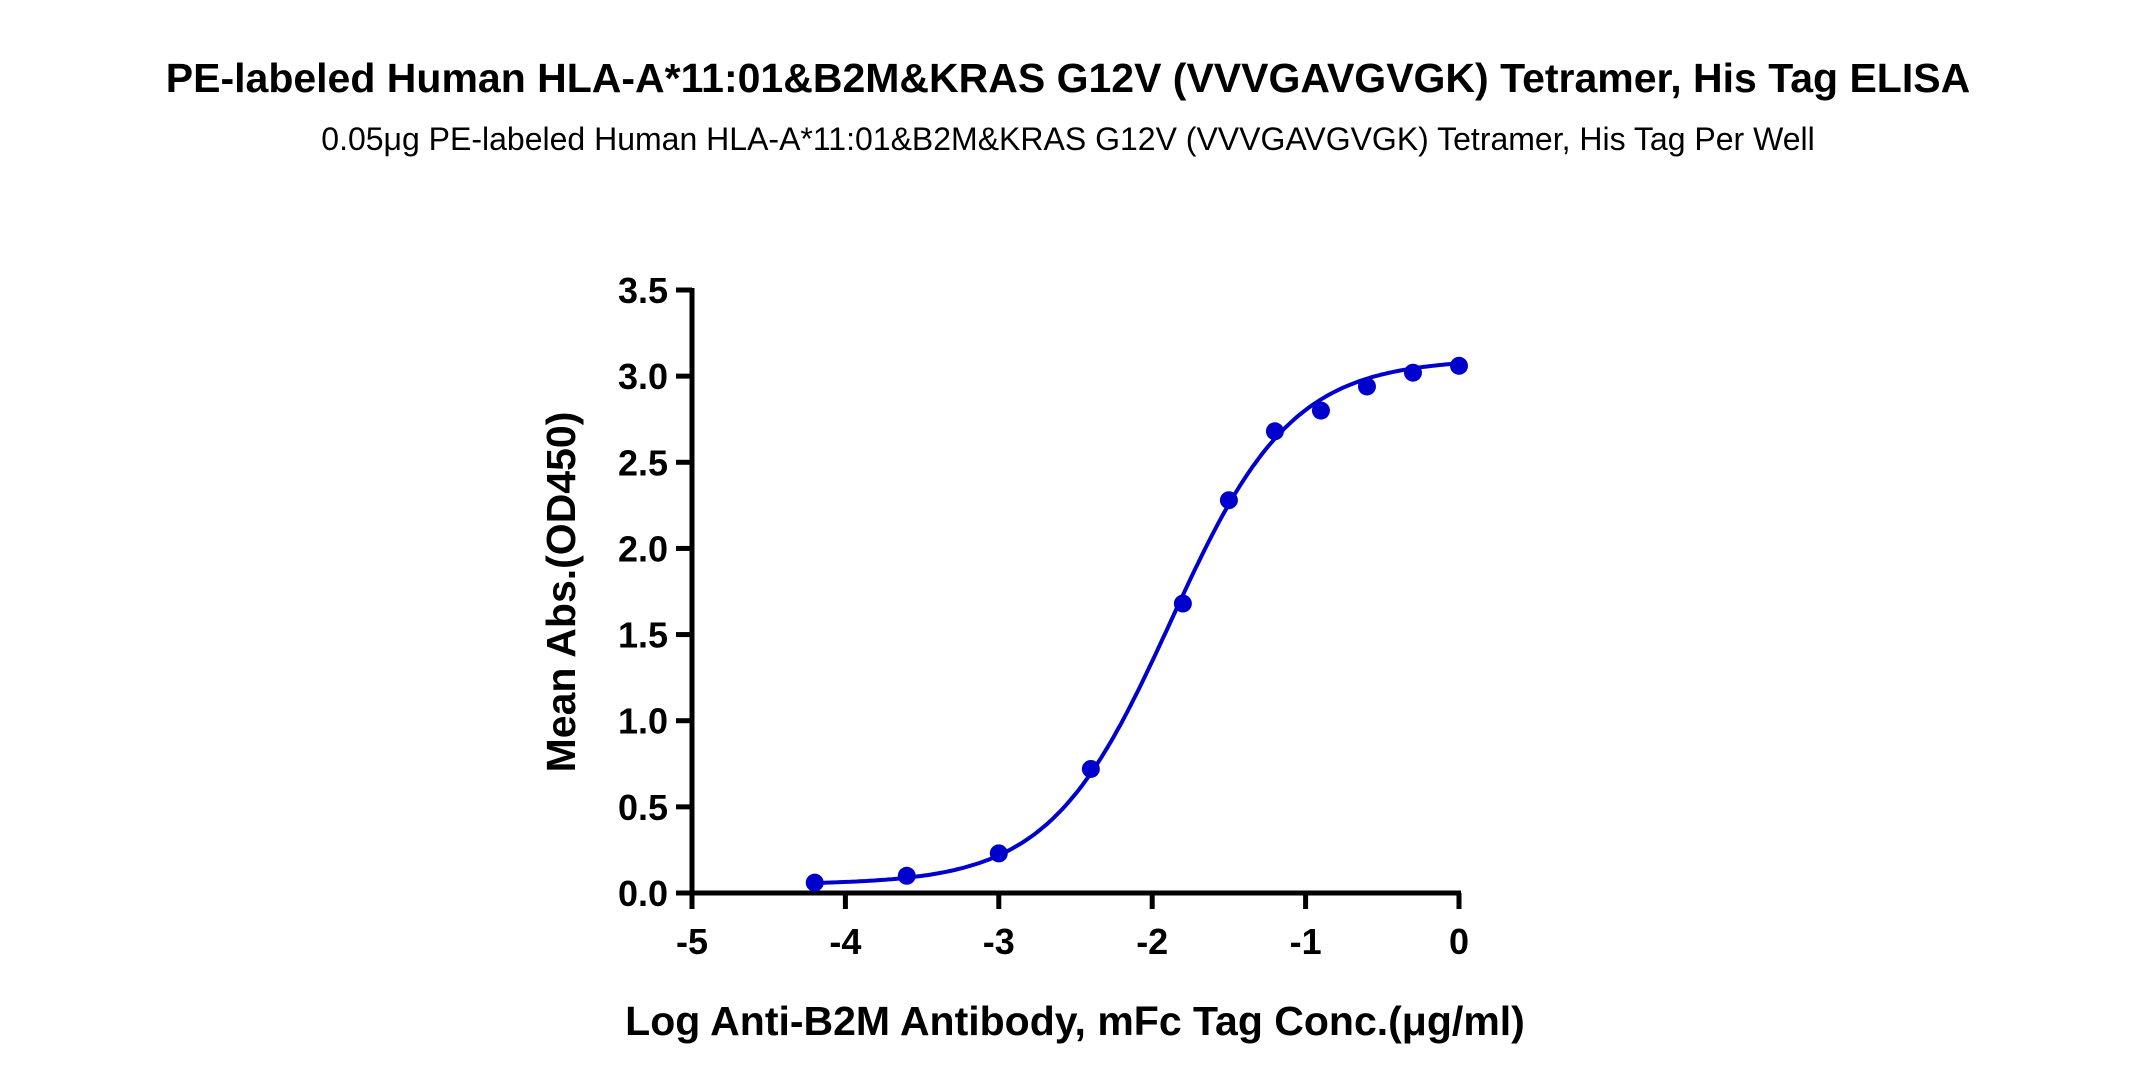  I want to click on y-tick-label: 3.0, so click(643, 376).